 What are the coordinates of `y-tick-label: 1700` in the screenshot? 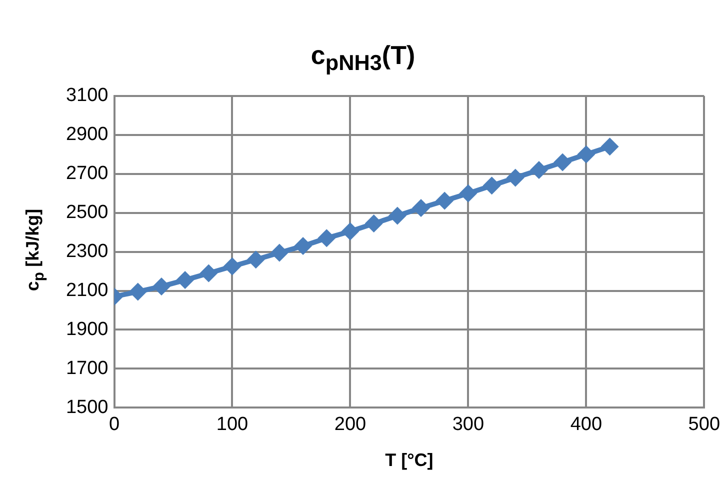 It's located at (87, 368).